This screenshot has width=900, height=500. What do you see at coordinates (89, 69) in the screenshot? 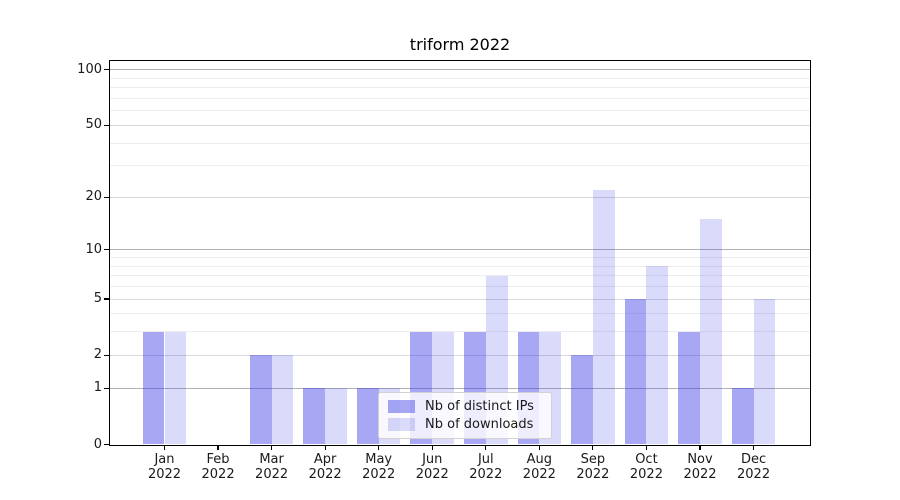
I see `y-tick-label-100: 100` at bounding box center [89, 69].